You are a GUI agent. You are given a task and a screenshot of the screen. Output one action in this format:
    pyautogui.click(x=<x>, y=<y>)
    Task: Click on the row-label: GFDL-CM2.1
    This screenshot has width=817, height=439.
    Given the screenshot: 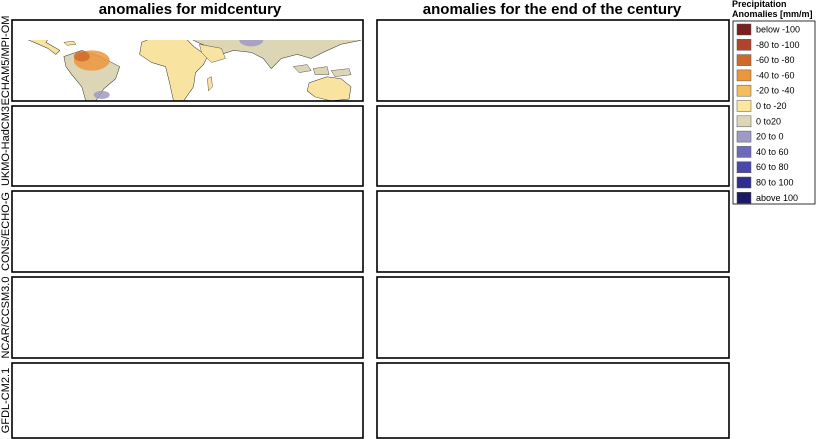 What is the action you would take?
    pyautogui.click(x=6, y=400)
    